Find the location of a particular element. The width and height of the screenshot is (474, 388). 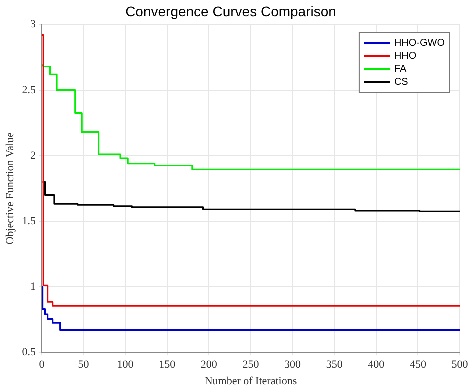

x-axis-title: Number of Iterations is located at coordinates (251, 381).